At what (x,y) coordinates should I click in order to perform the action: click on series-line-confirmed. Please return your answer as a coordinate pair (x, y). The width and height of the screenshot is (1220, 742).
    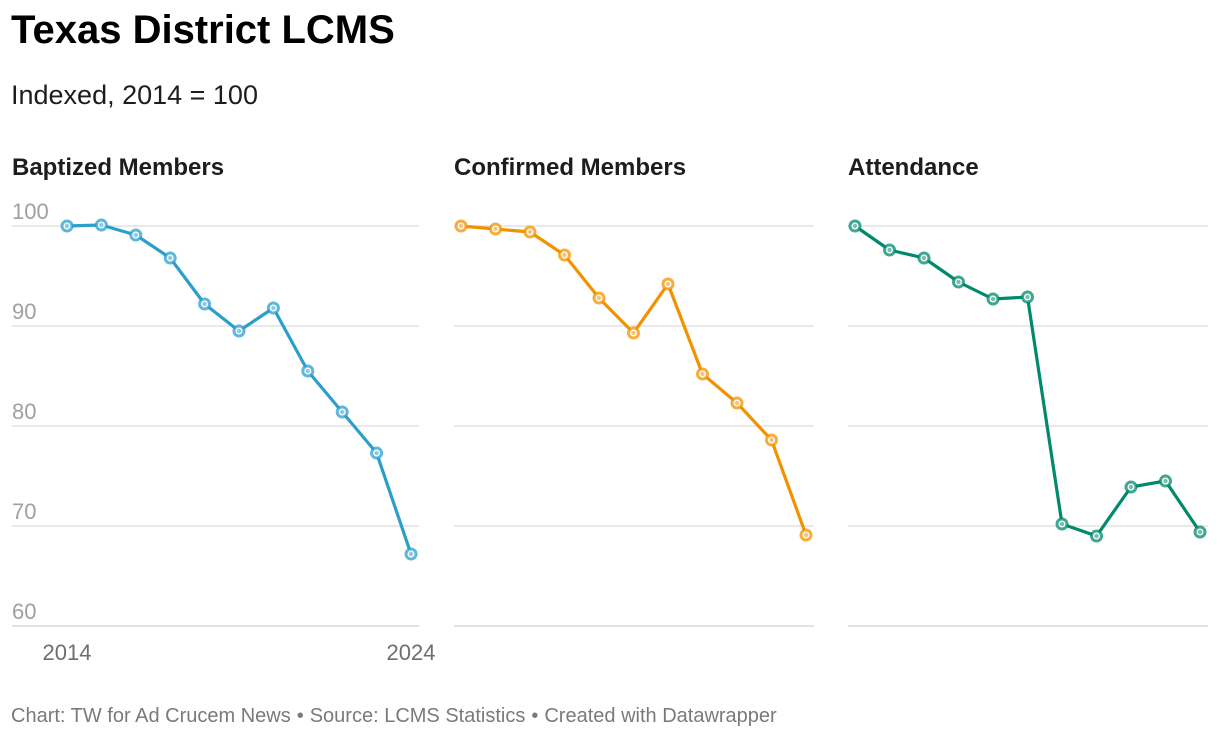
    Looking at the image, I should click on (633, 380).